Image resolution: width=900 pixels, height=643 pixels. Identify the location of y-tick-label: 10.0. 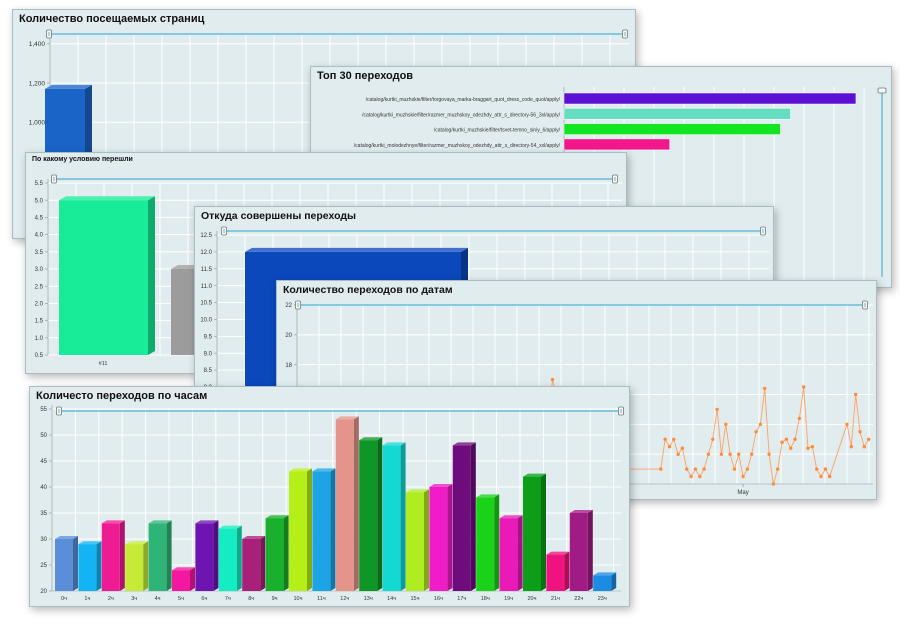
(206, 321).